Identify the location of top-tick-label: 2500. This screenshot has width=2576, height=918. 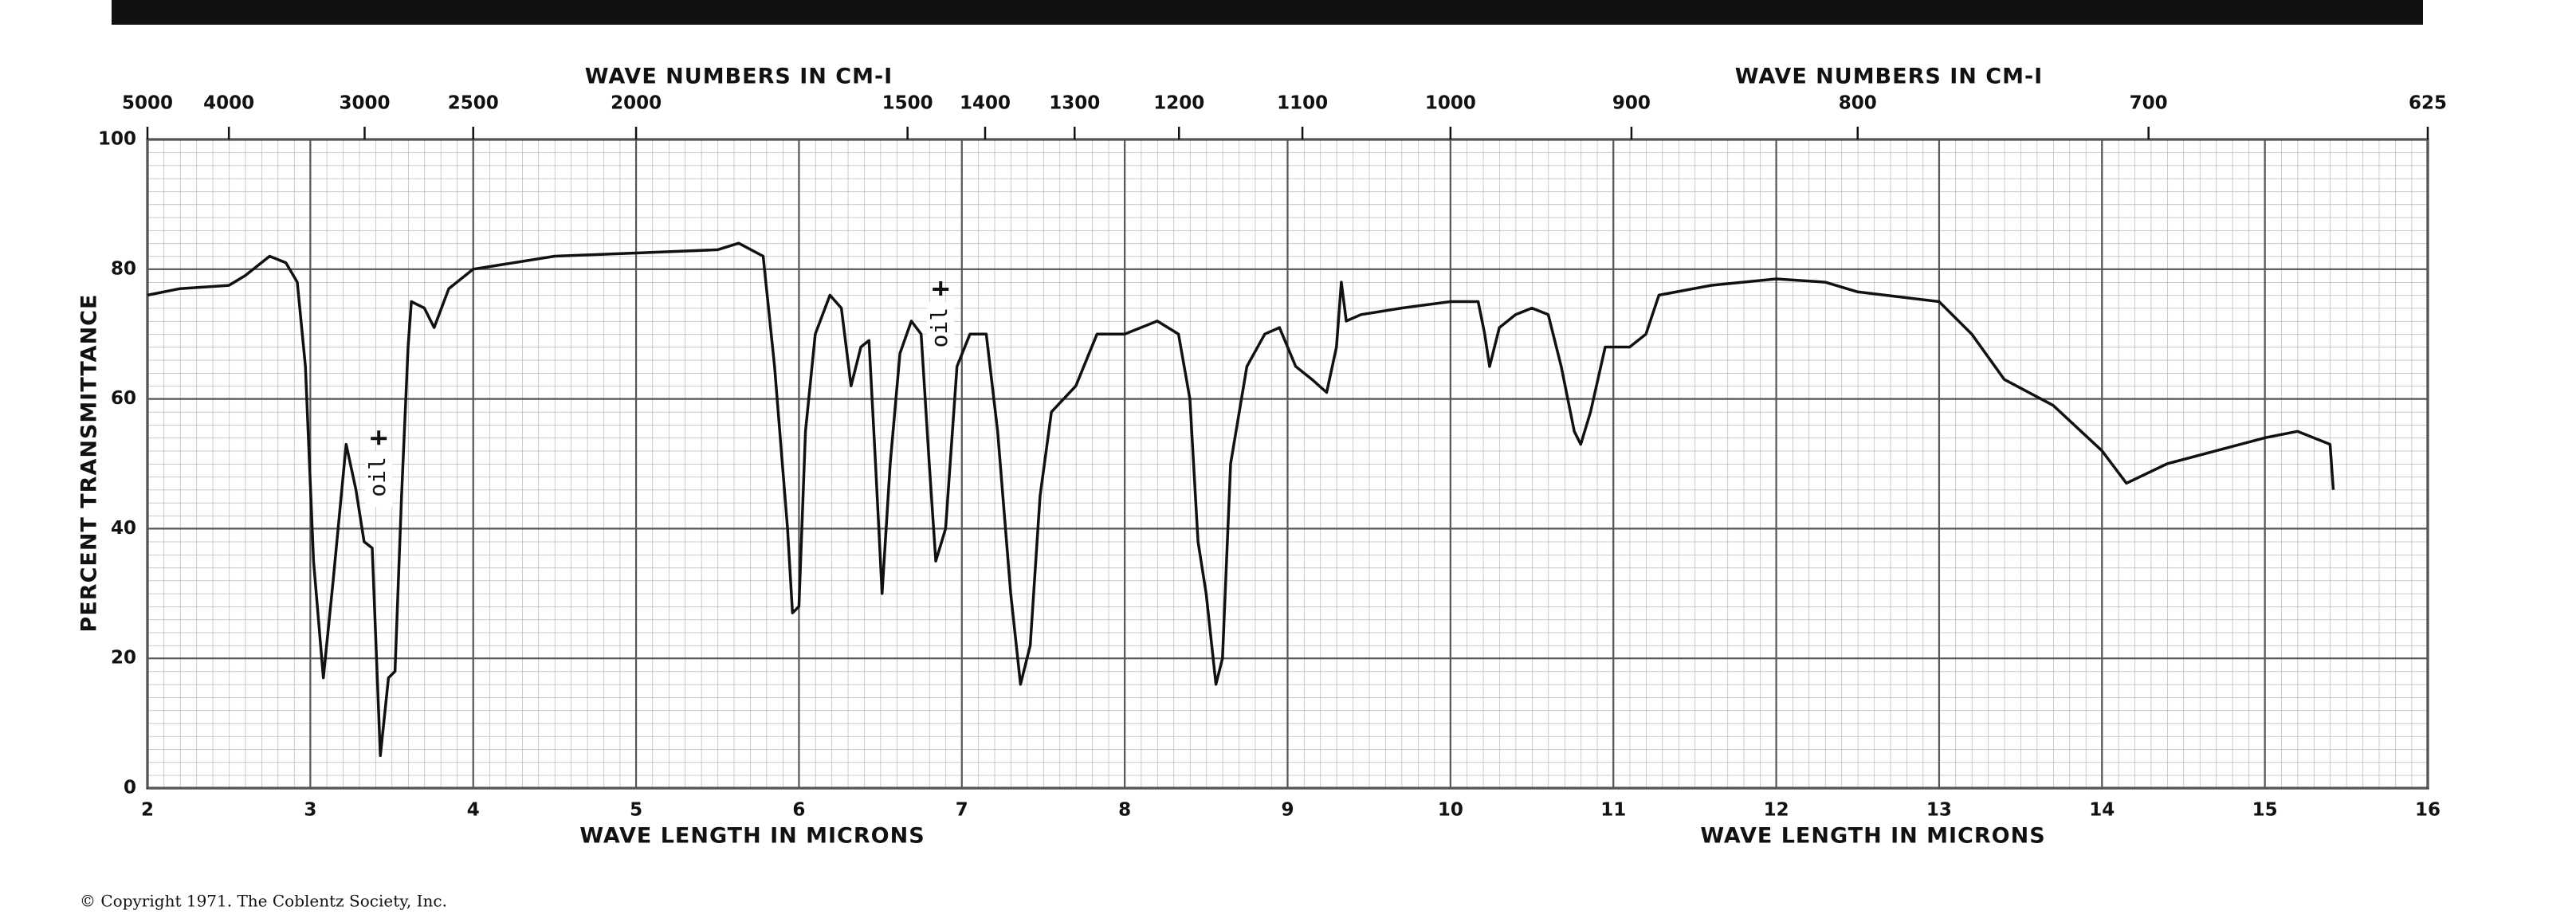
(473, 103).